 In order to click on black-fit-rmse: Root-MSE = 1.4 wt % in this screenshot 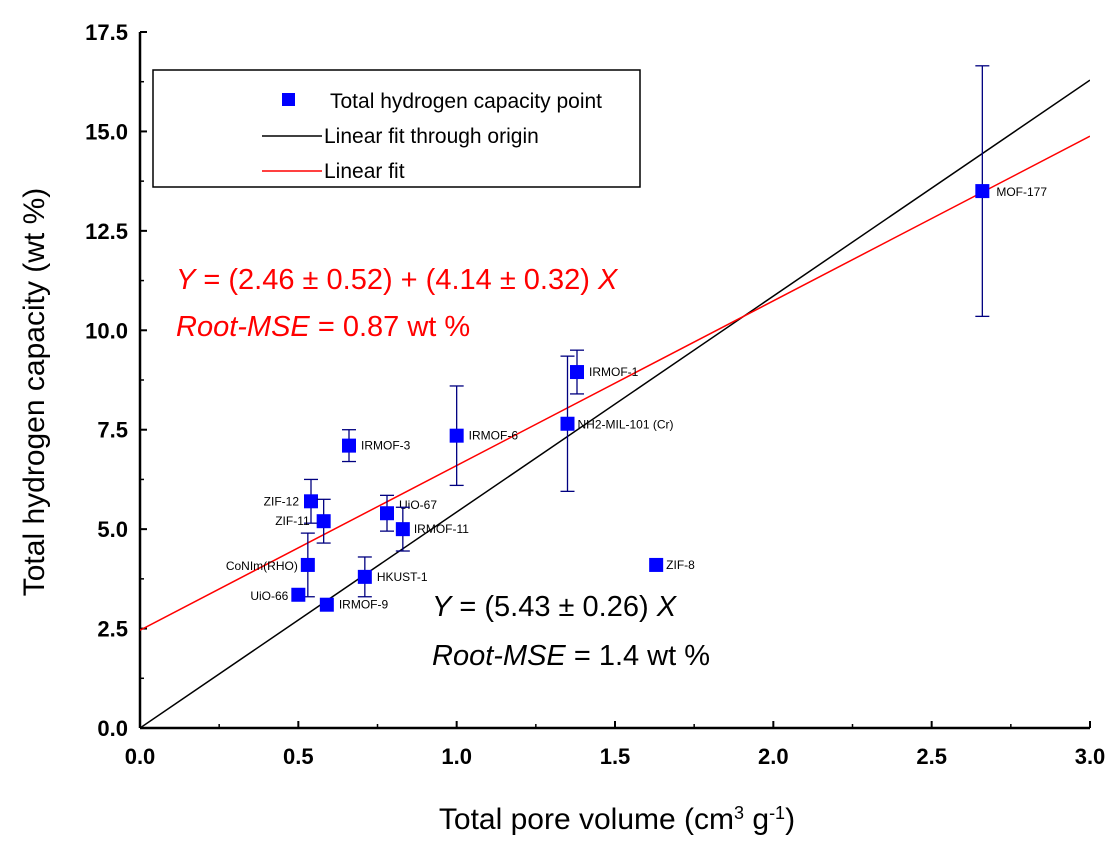, I will do `click(571, 656)`.